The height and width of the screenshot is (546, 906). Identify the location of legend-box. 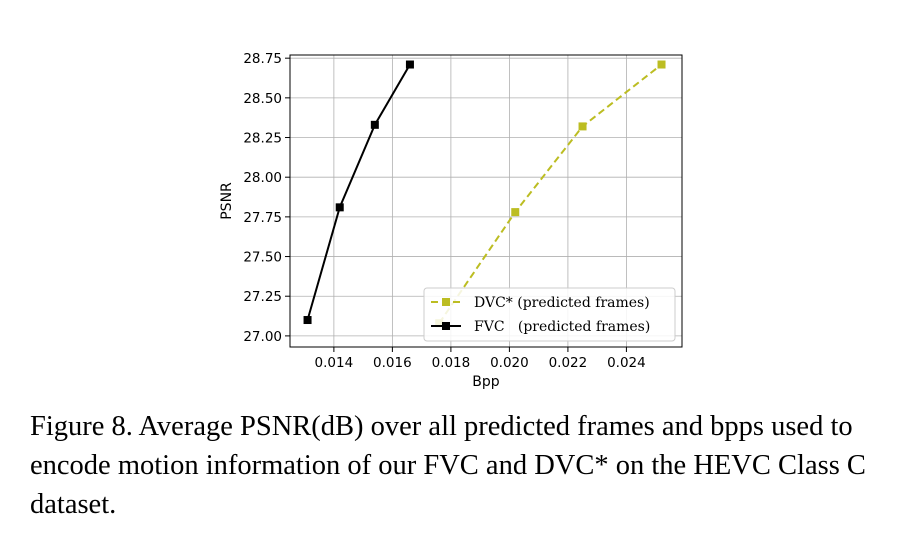
(549, 314).